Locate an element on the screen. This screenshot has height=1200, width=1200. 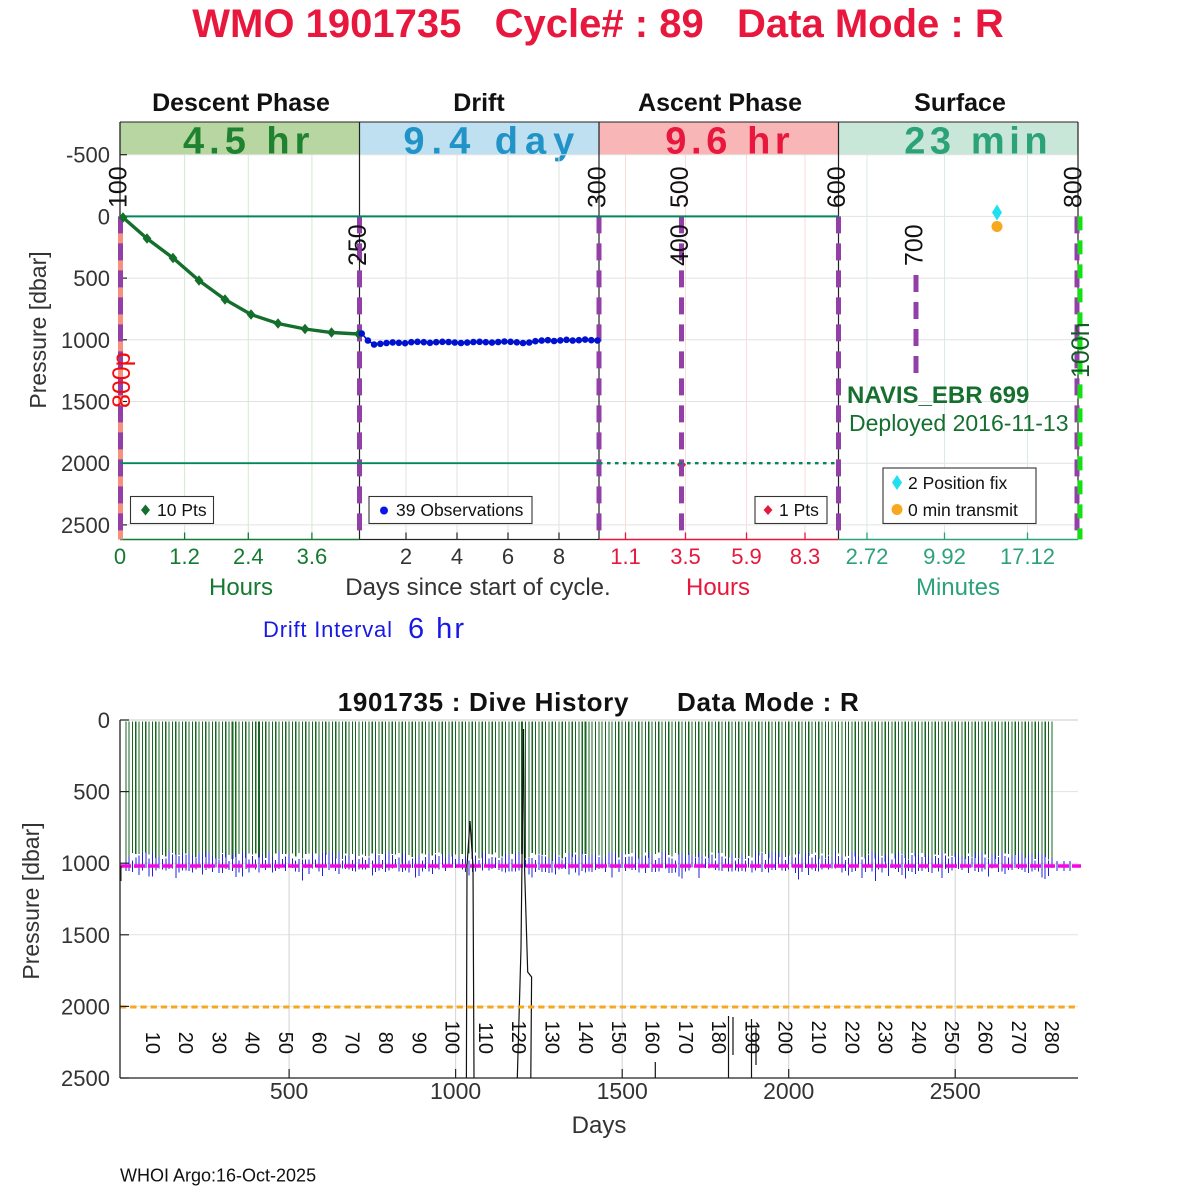
svg-text: 23 min is located at coordinates (978, 142).